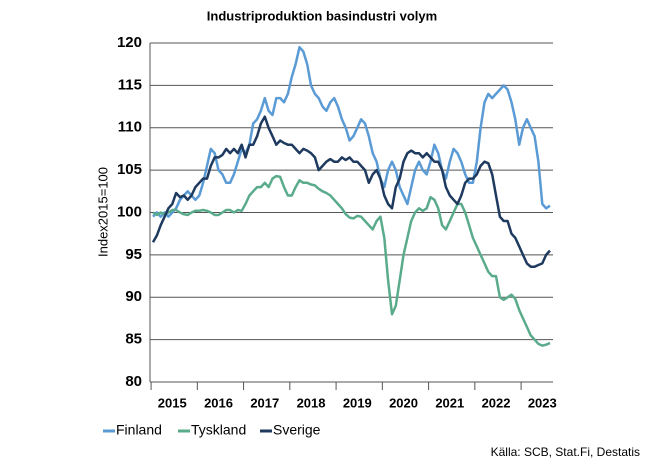 The height and width of the screenshot is (471, 657). I want to click on y-tick-label: 80, so click(133, 381).